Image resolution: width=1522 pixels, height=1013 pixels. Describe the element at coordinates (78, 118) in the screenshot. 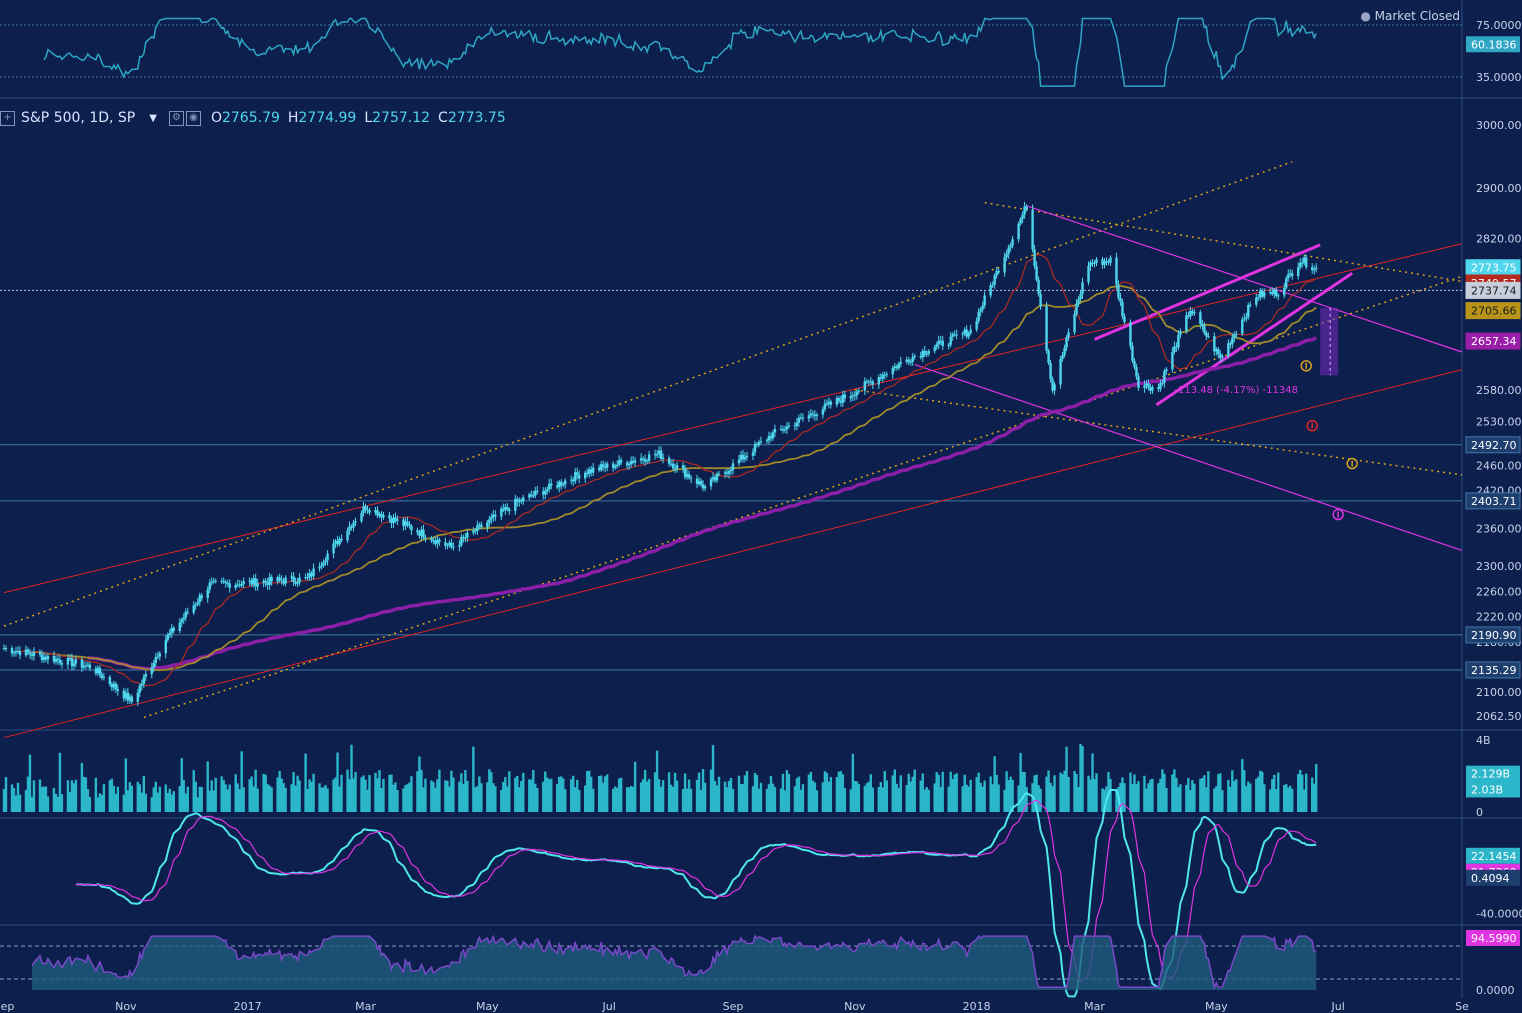

I see `symbol-label: S&P 500, 1D, SP` at that location.